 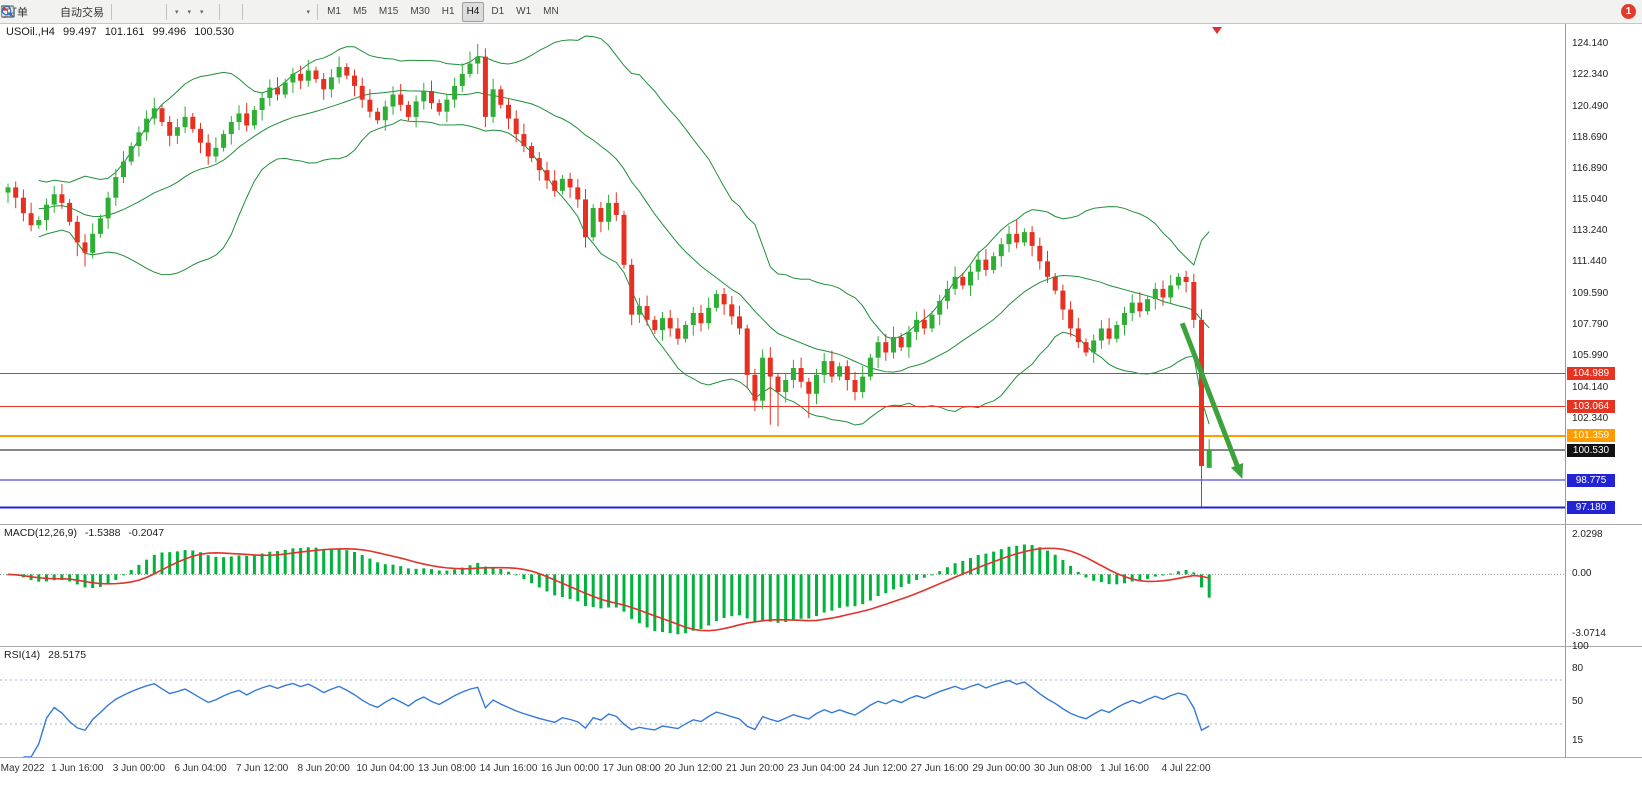 I want to click on time-axis-label: 1 Jul 16:00, so click(x=1124, y=768).